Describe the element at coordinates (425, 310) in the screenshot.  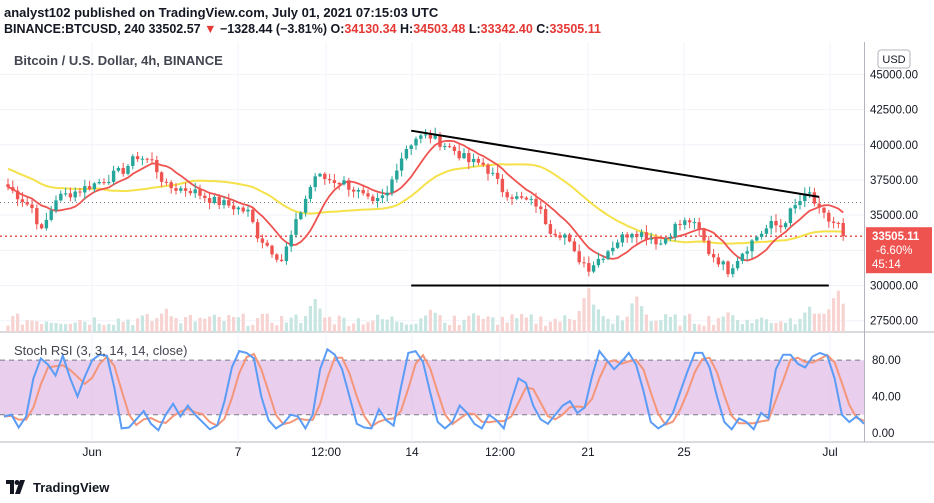
I see `volume-bars` at that location.